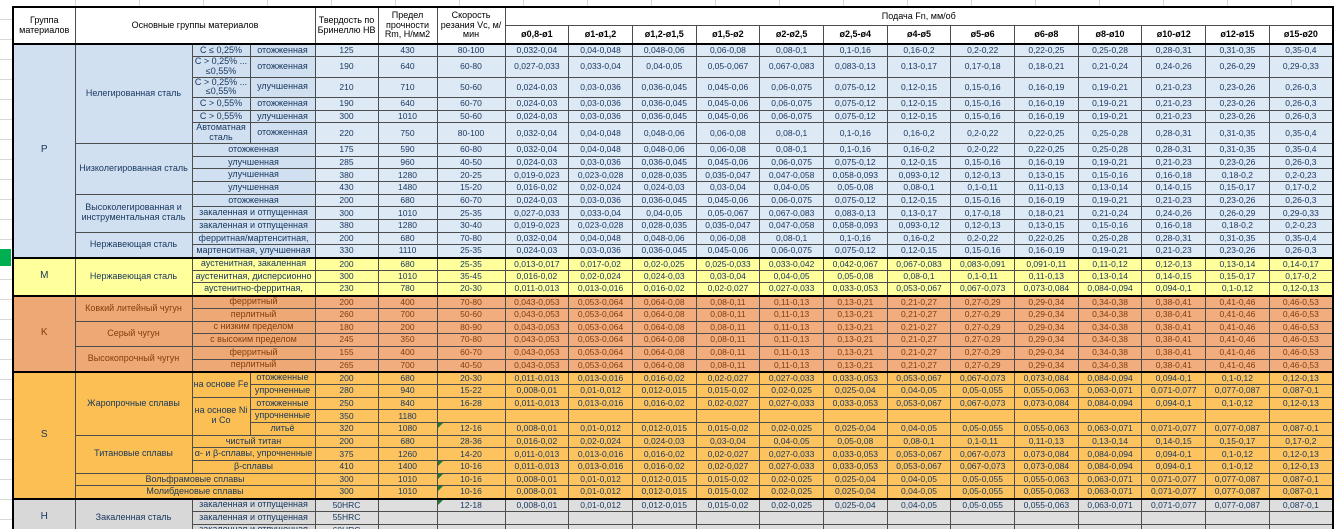 This screenshot has width=1334, height=529. Describe the element at coordinates (1301, 87) in the screenshot. I see `cell-feed-12: 0,26-0,3` at that location.